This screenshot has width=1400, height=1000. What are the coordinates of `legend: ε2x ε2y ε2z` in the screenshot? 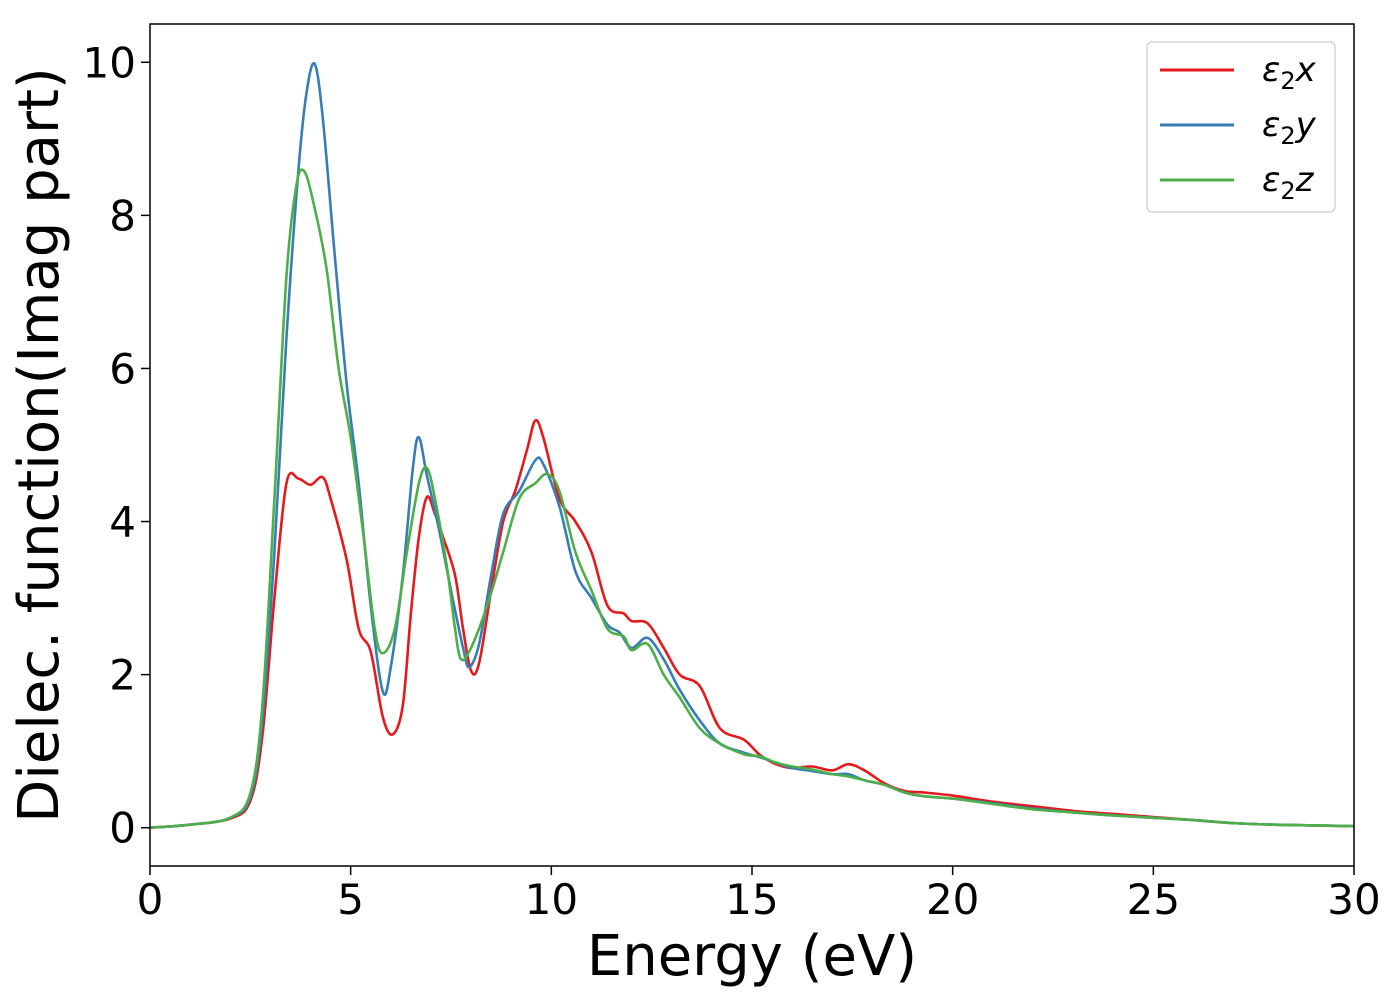 It's located at (1241, 127).